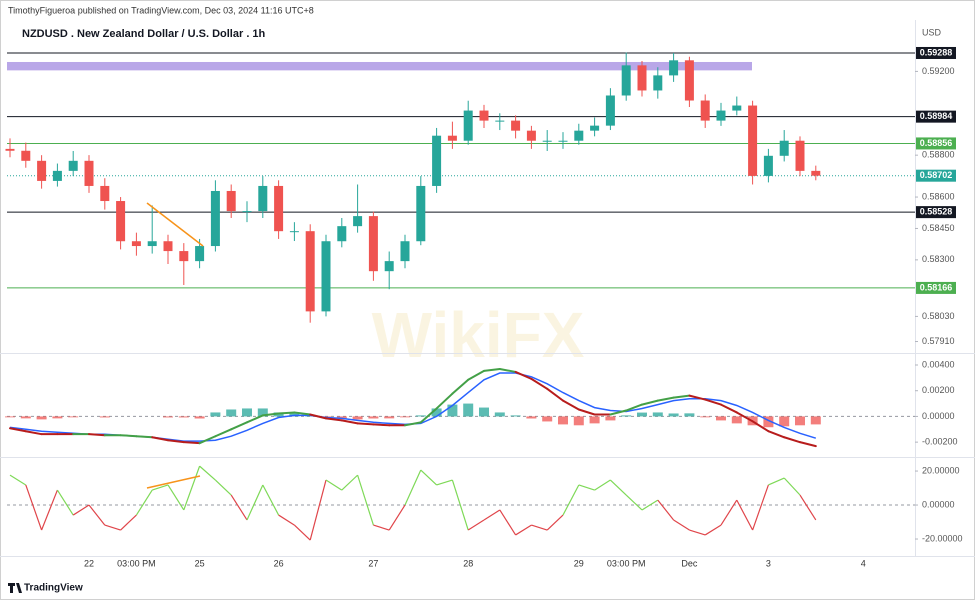 This screenshot has width=975, height=600. Describe the element at coordinates (373, 563) in the screenshot. I see `x-tick-label: 27` at that location.